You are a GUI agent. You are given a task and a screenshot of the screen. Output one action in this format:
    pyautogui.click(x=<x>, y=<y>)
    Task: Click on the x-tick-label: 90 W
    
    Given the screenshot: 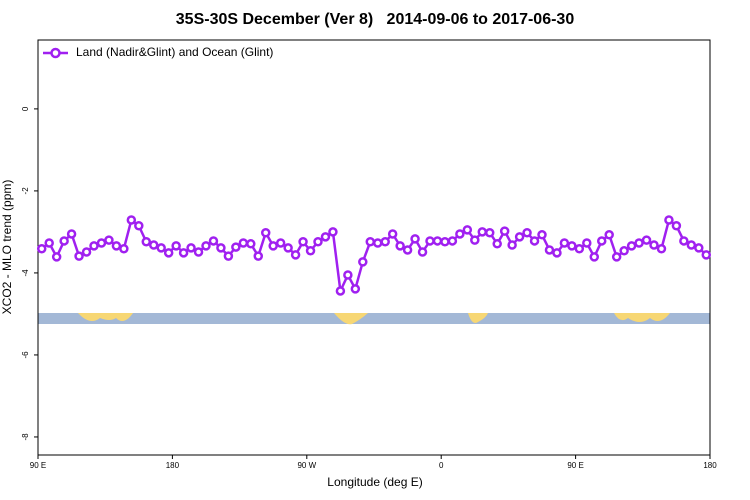 What is the action you would take?
    pyautogui.click(x=306, y=465)
    